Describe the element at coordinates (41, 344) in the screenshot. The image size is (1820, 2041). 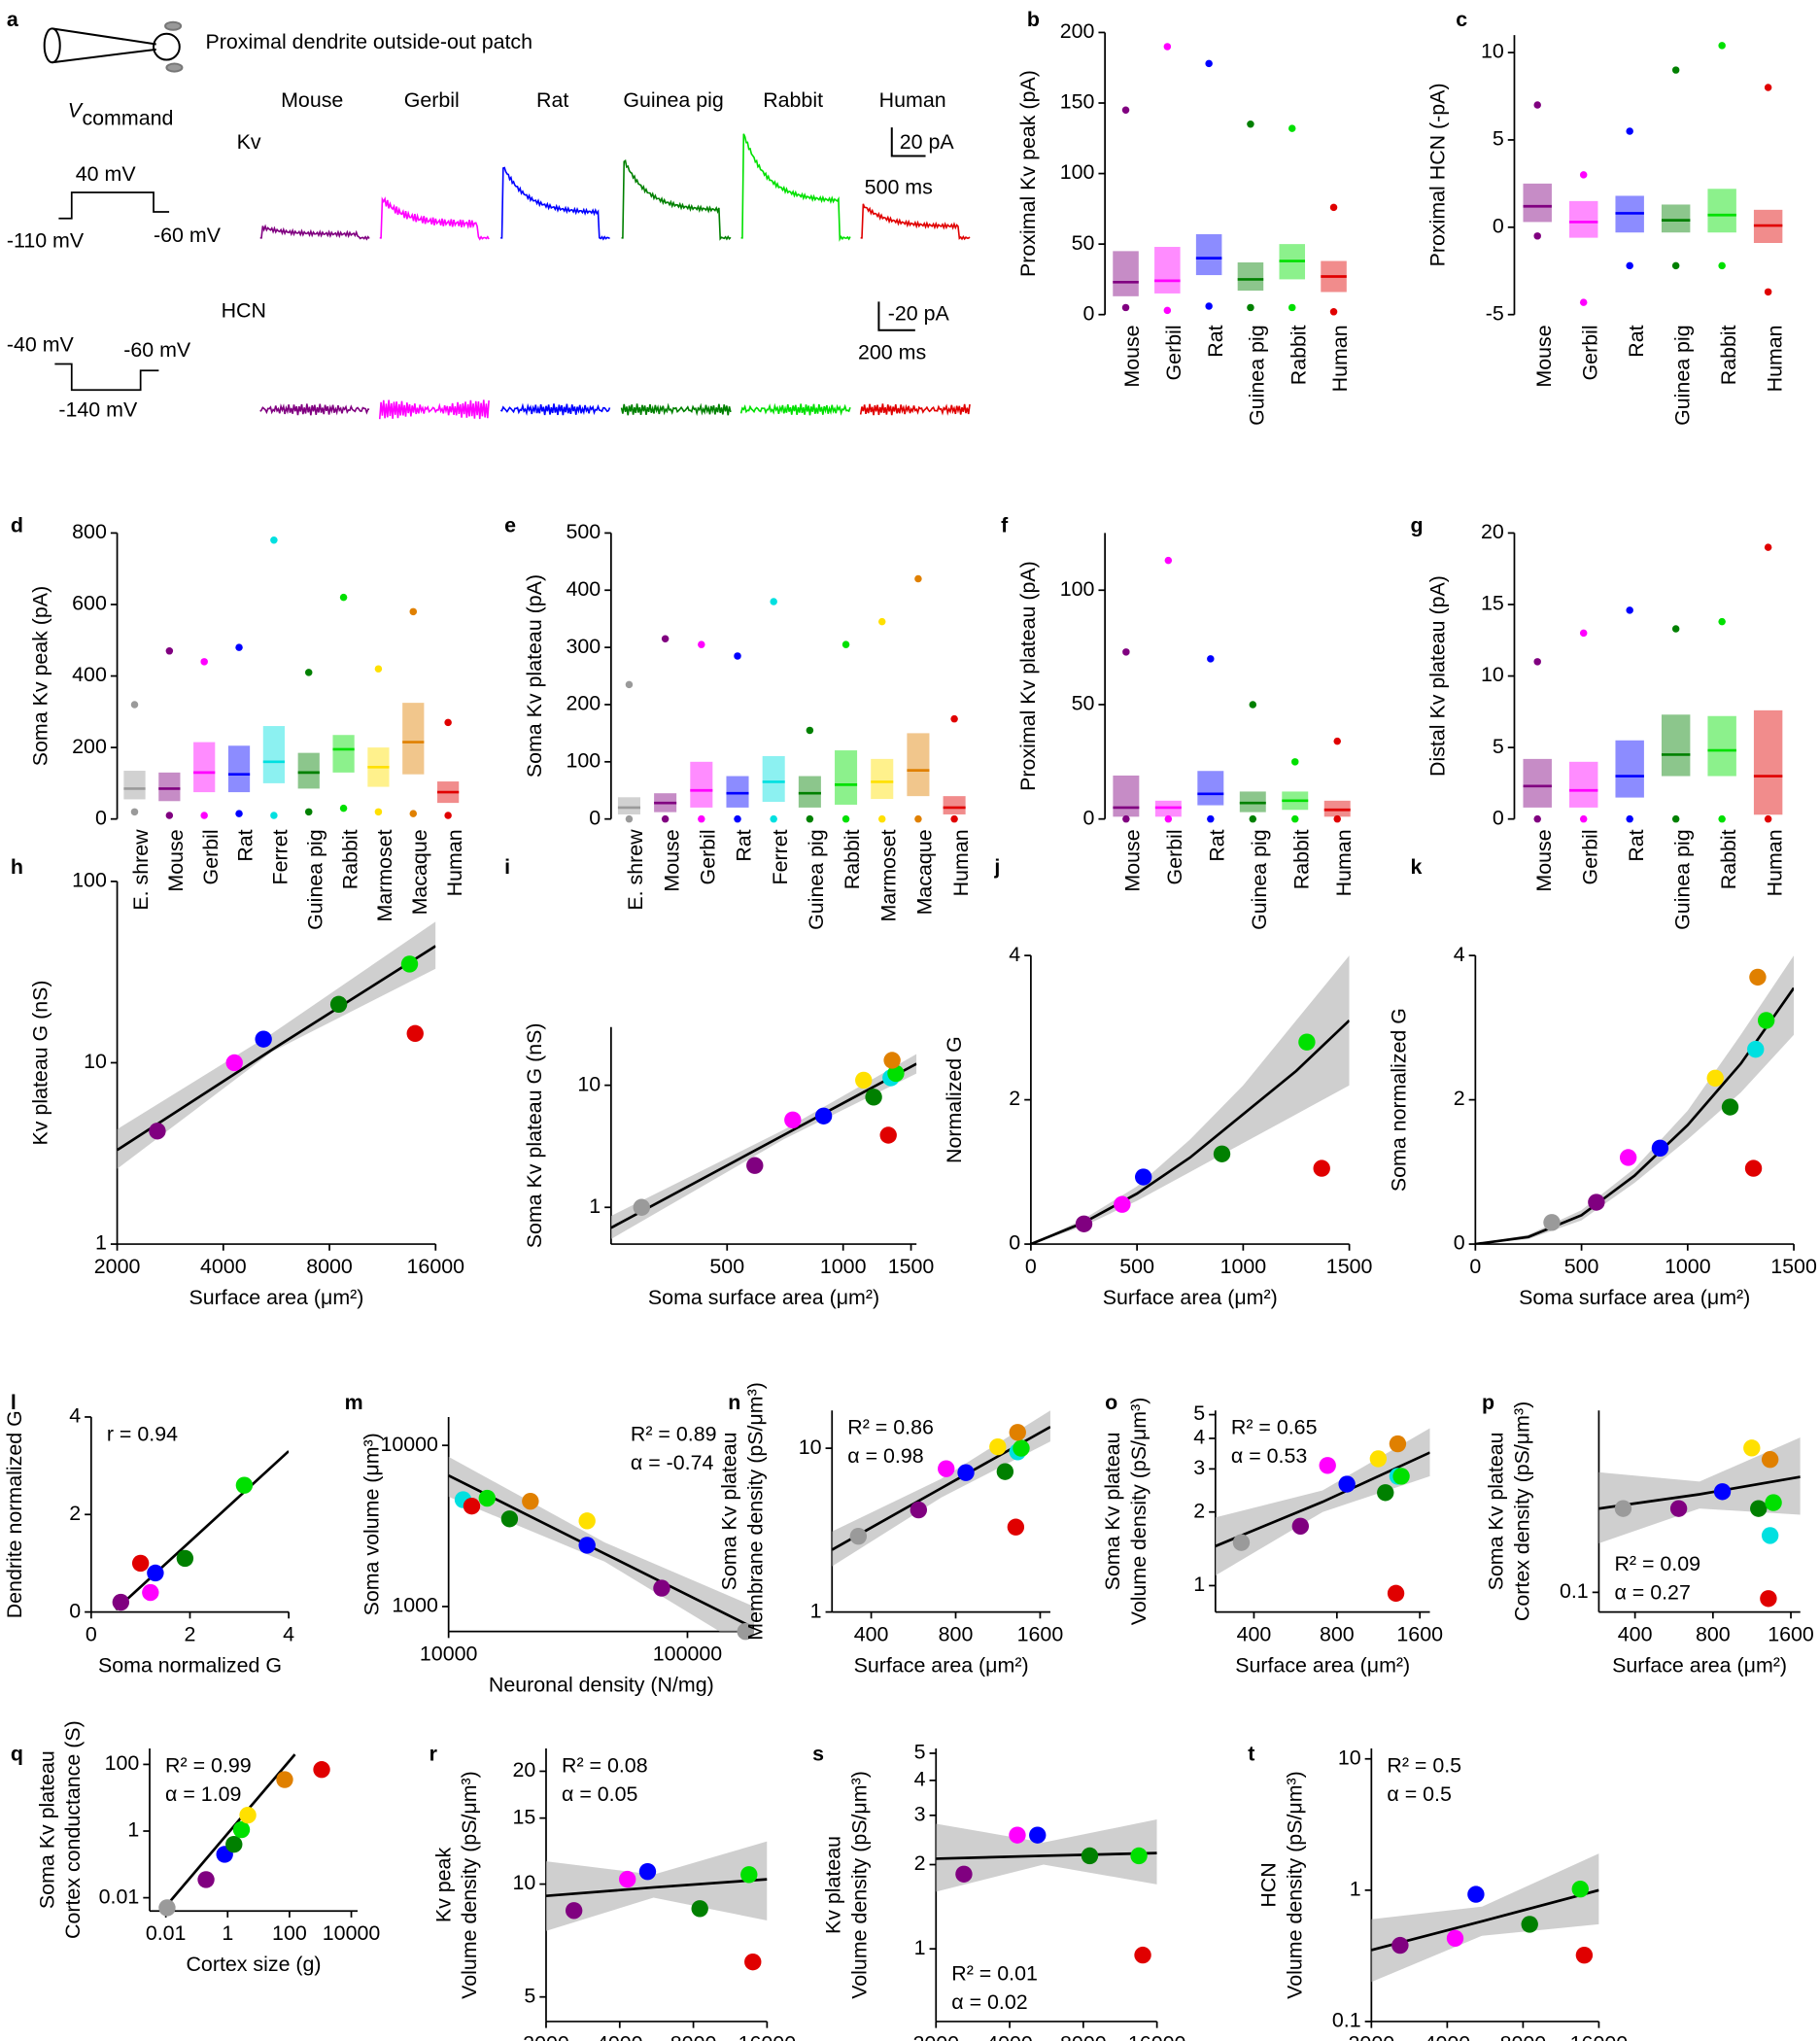
I see `protocol-label: -40 mV` at that location.